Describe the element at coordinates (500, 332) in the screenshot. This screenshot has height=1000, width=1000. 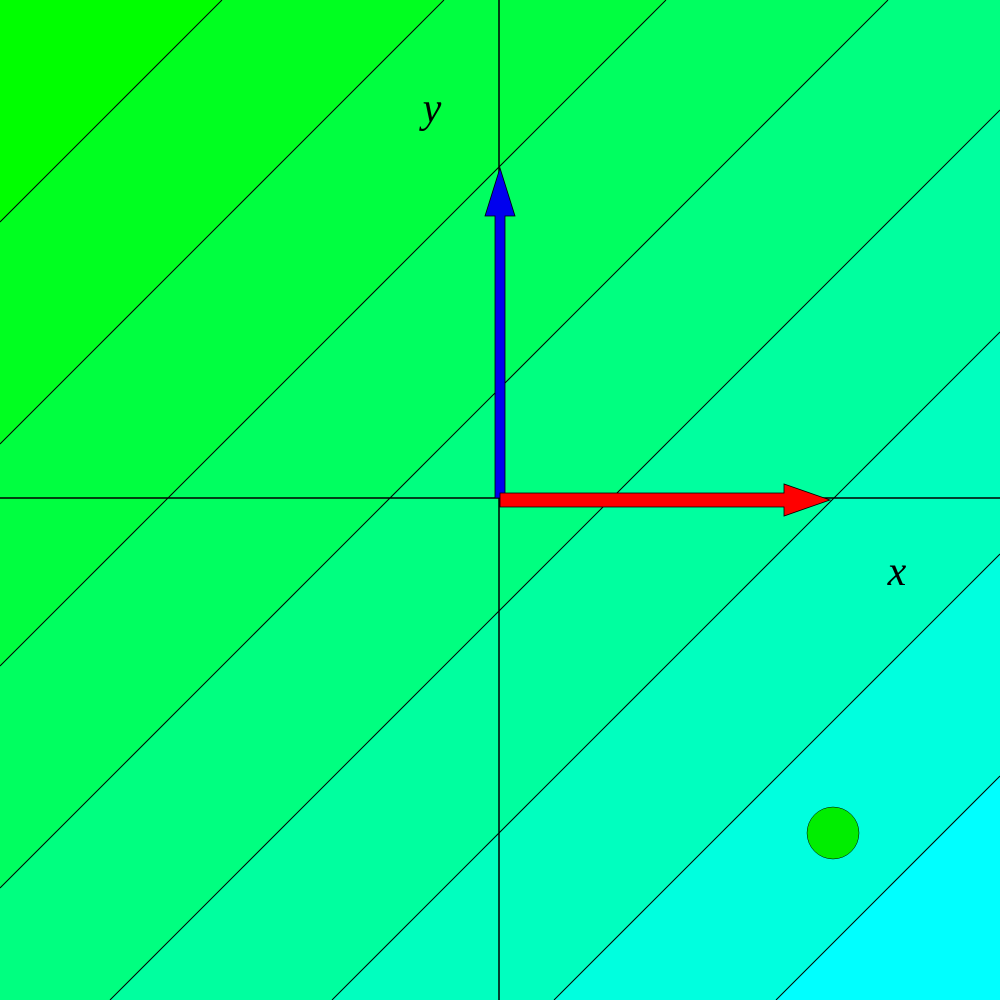
I see `y-vector` at that location.